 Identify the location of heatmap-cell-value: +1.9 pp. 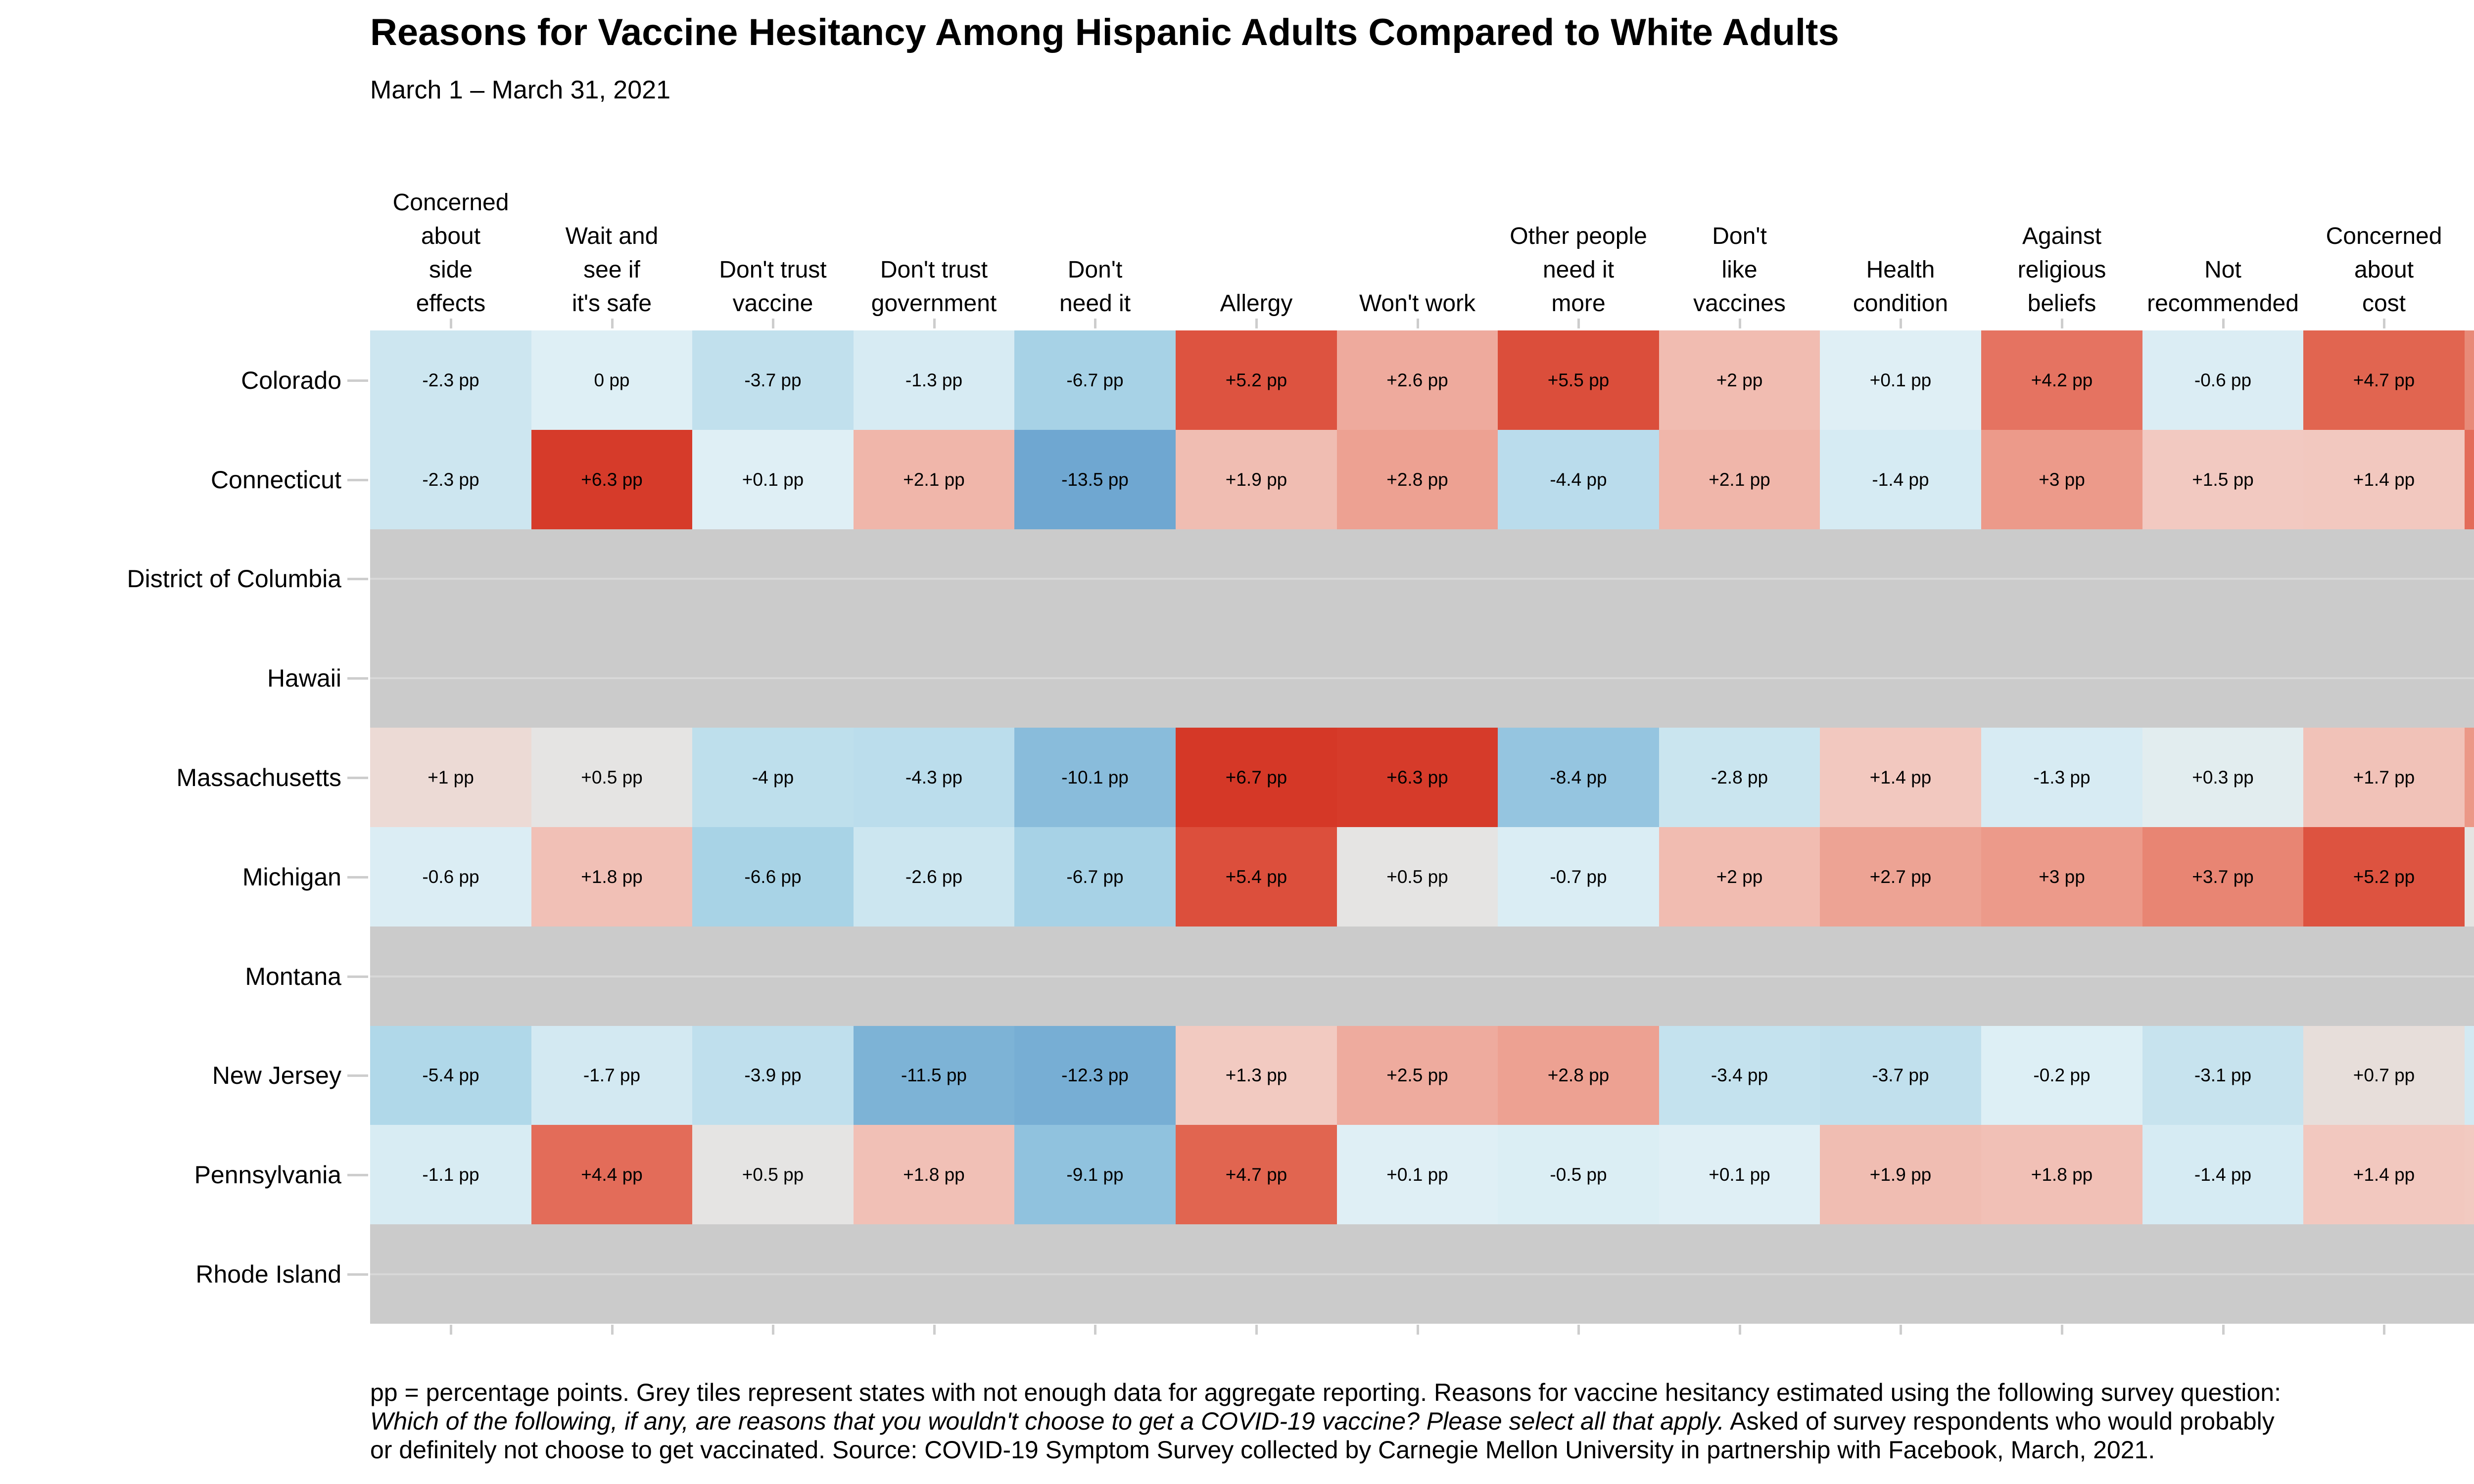
(1256, 479).